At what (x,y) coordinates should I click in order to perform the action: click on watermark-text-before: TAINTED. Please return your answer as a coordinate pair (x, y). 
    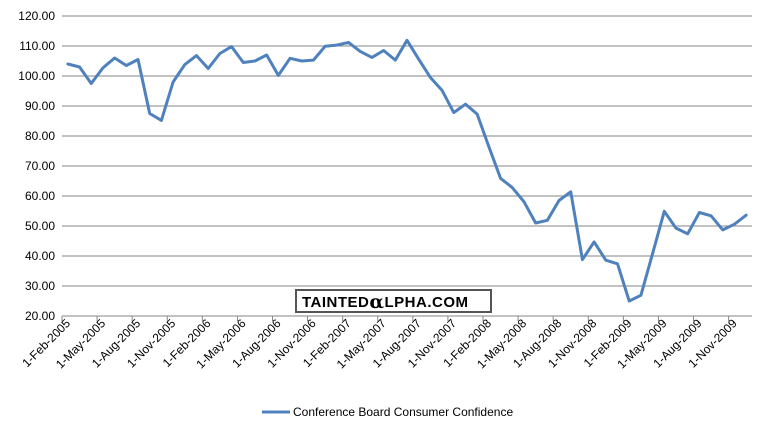
    Looking at the image, I should click on (335, 302).